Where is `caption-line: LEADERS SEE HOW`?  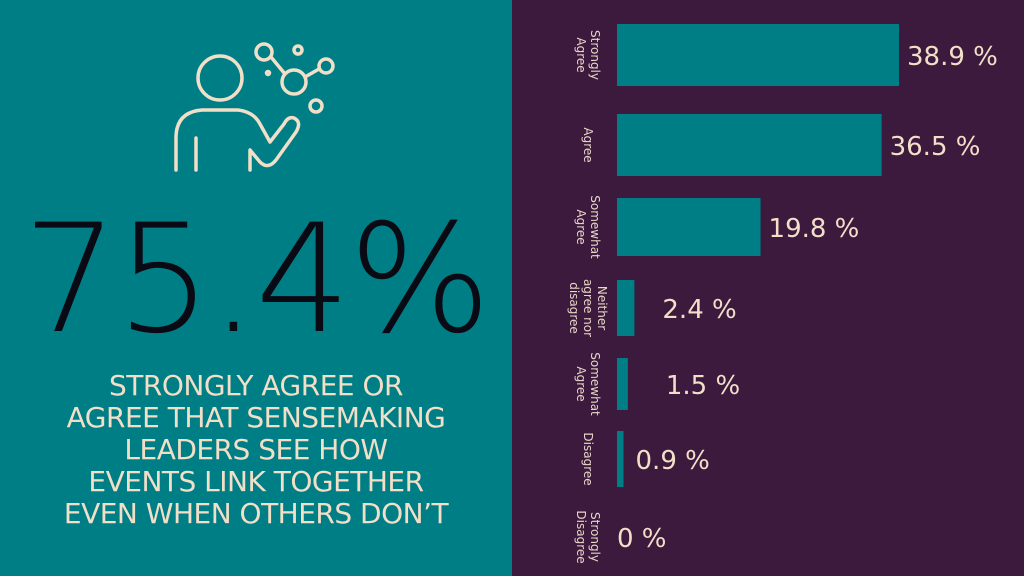
caption-line: LEADERS SEE HOW is located at coordinates (256, 449).